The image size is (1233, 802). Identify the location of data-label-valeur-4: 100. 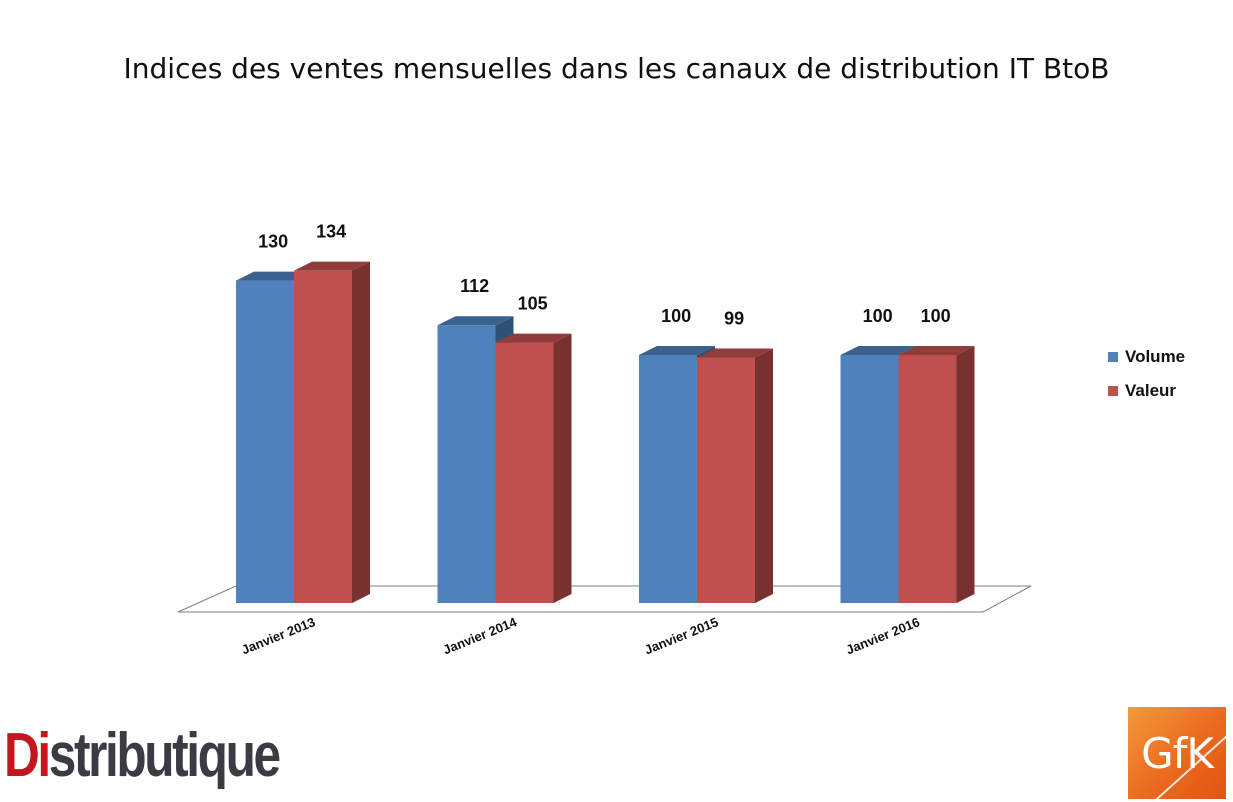
(936, 316).